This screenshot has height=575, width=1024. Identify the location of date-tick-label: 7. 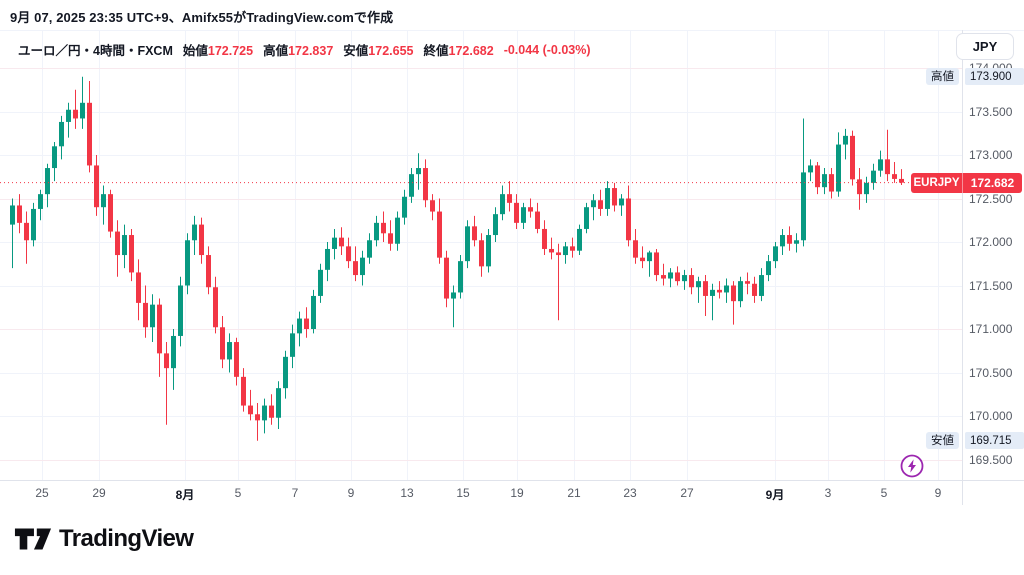
(295, 493).